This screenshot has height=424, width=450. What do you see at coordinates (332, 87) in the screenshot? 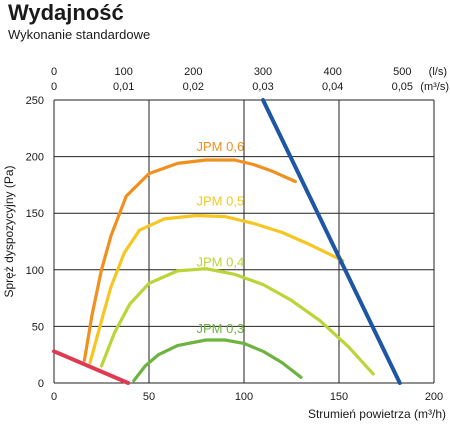
I see `top-tick-label-m3s: 0,04` at bounding box center [332, 87].